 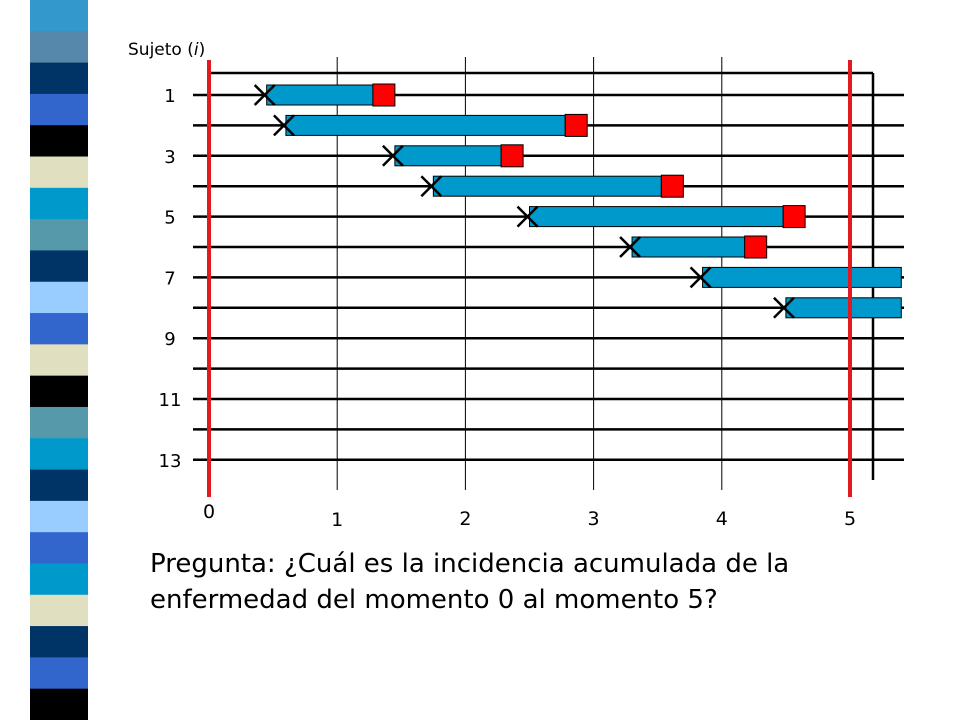 I want to click on x-tick-label: 2, so click(x=465, y=519).